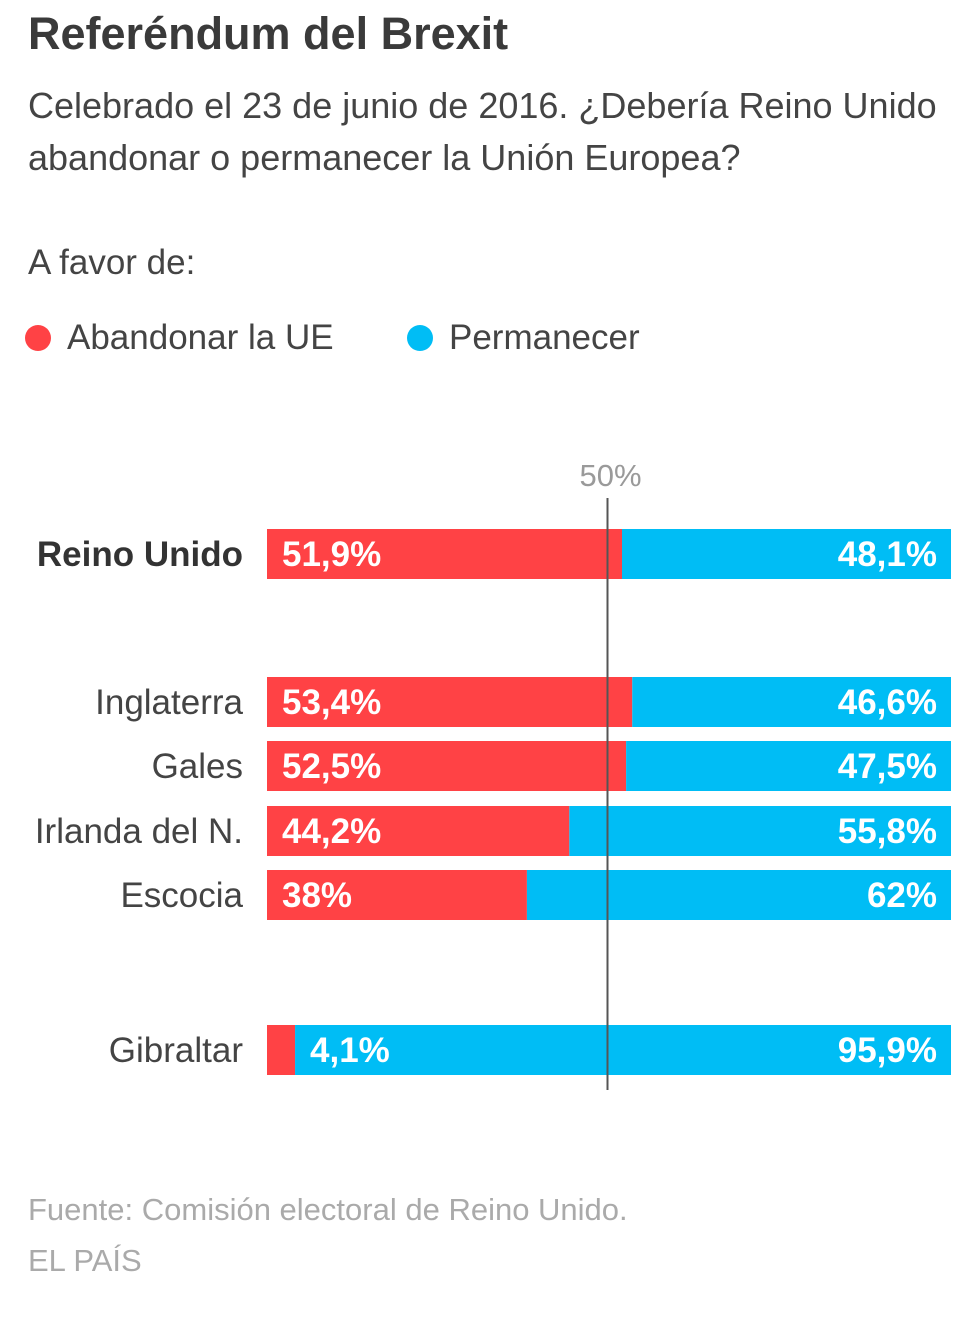  I want to click on legend-item-remain: Permanecer, so click(523, 338).